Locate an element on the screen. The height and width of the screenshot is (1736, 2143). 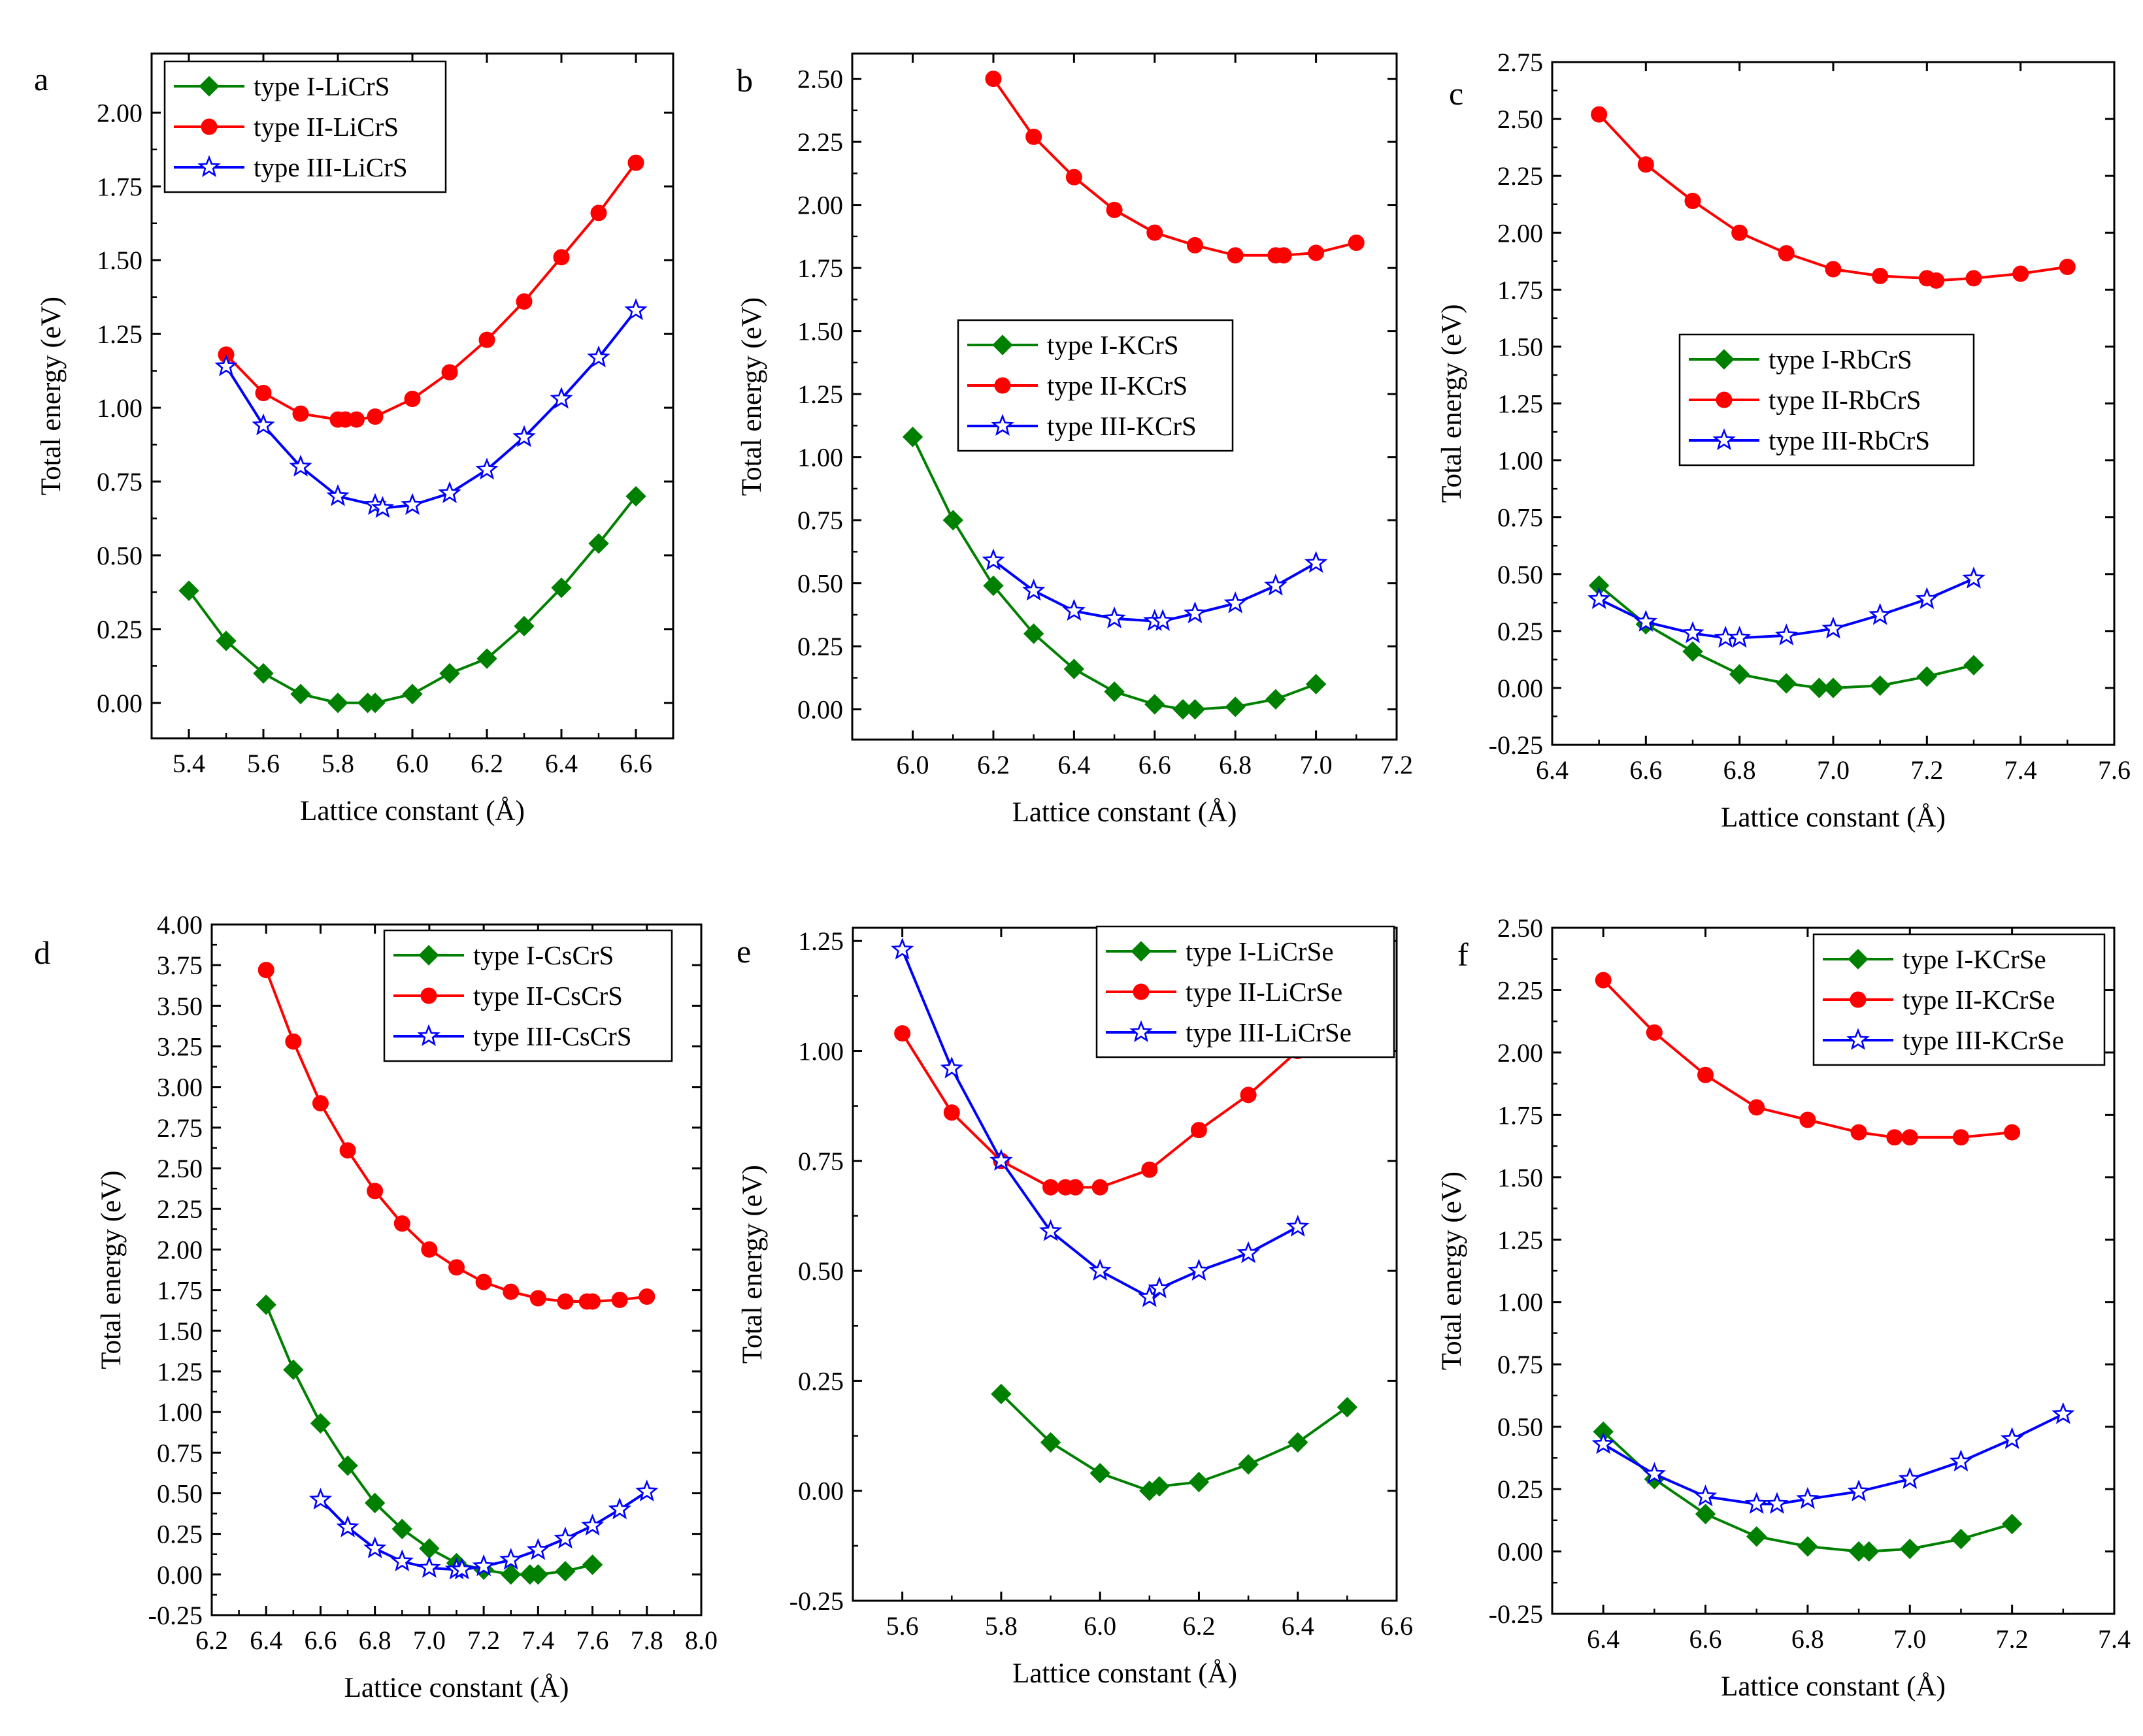
y-tick-label: 0.00 is located at coordinates (1520, 688).